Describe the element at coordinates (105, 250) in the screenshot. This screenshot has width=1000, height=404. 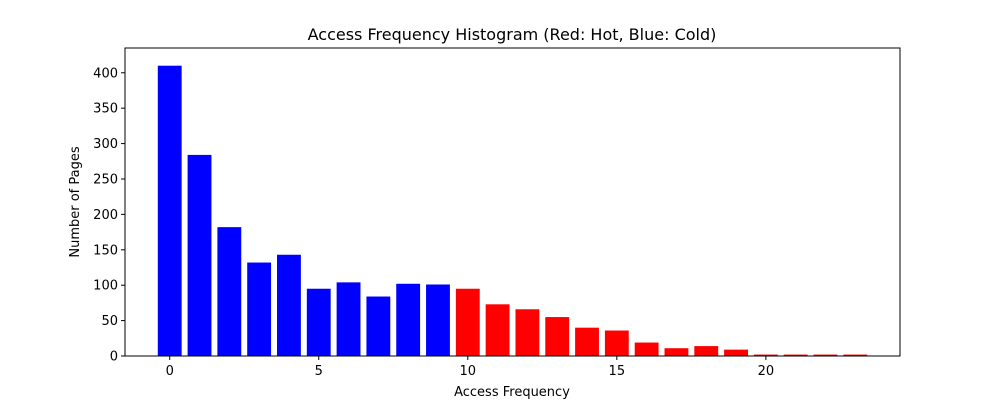
I see `y-tick-label-150: 150` at that location.